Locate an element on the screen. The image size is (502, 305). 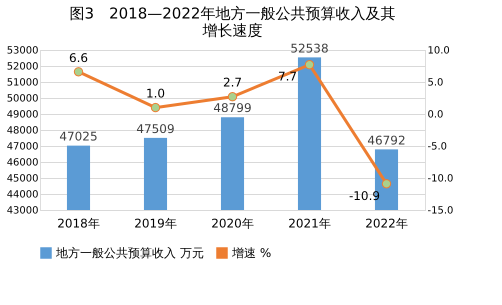
data-label: 47025 is located at coordinates (78, 137).